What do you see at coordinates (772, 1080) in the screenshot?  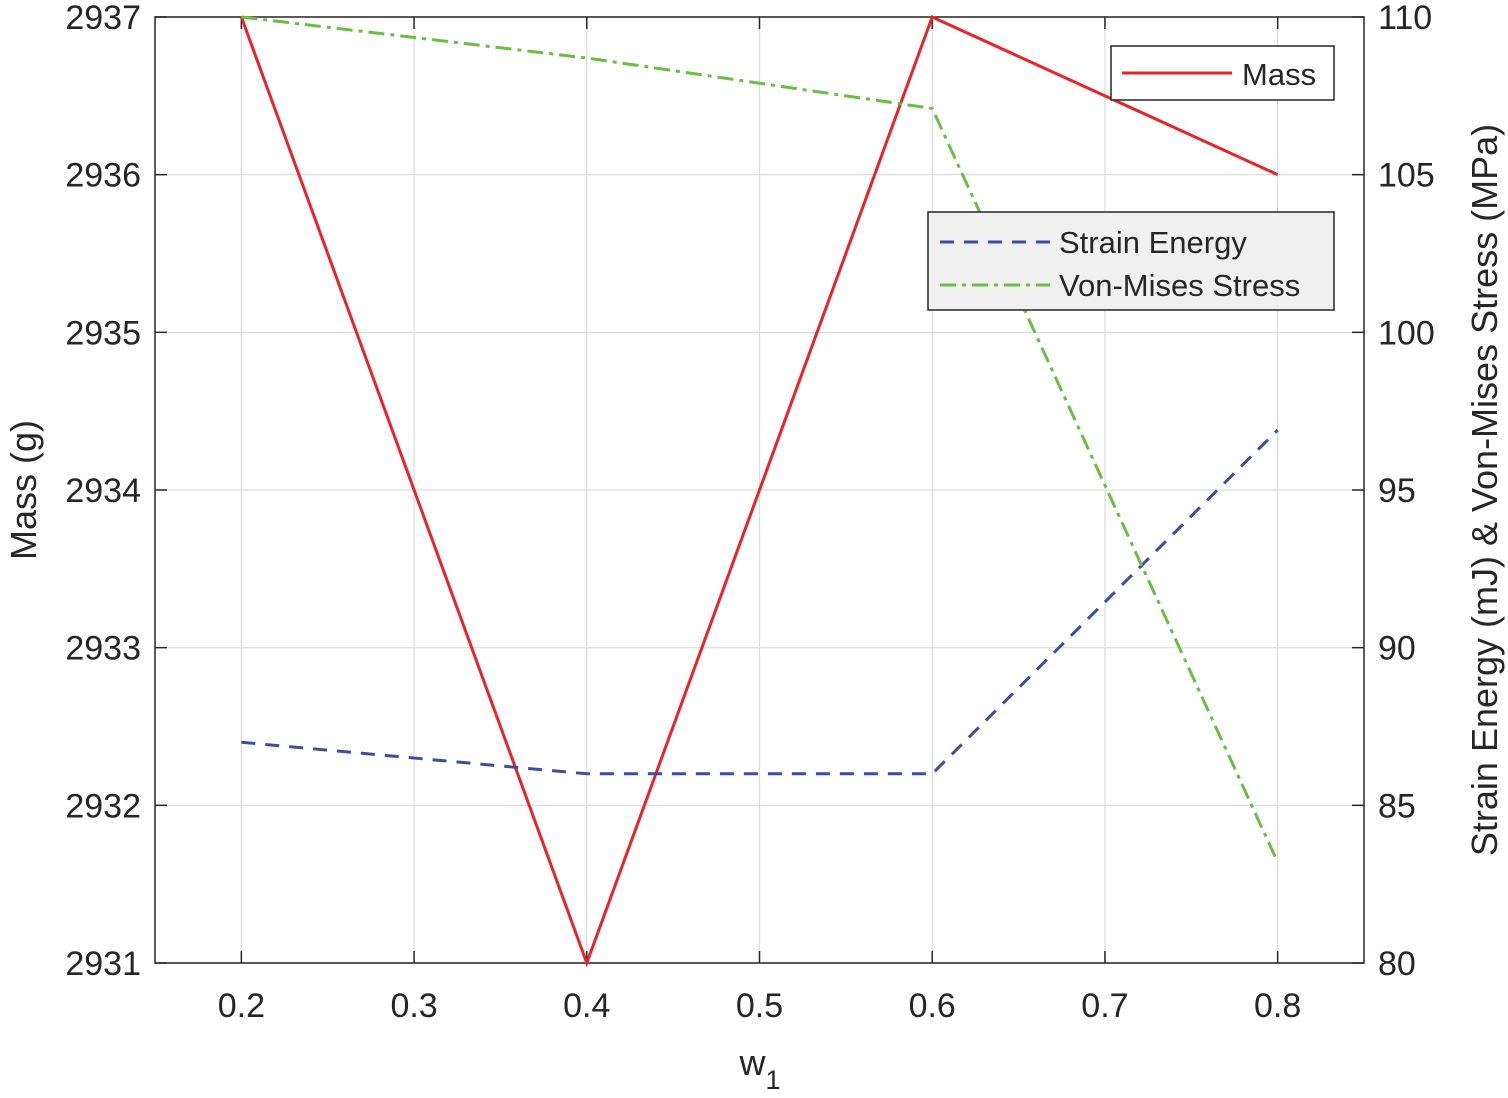 I see `x-axis-label-subscript: 1` at bounding box center [772, 1080].